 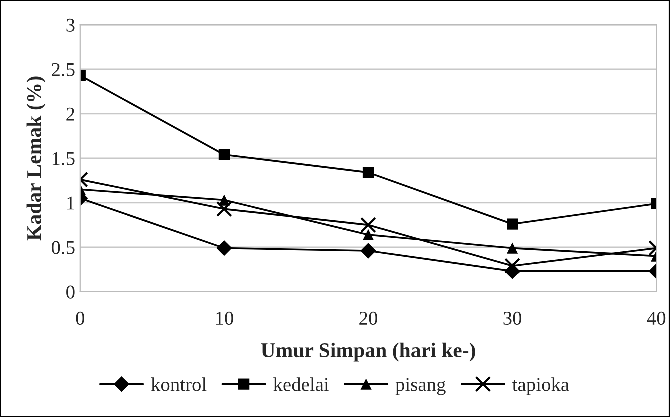 I want to click on x-tick-label: 20, so click(x=369, y=319).